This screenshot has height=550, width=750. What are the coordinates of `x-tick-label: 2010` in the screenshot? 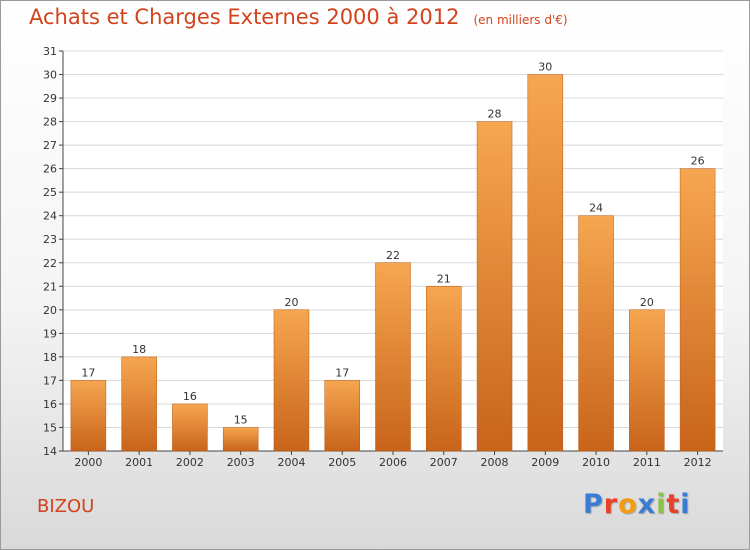 It's located at (596, 462).